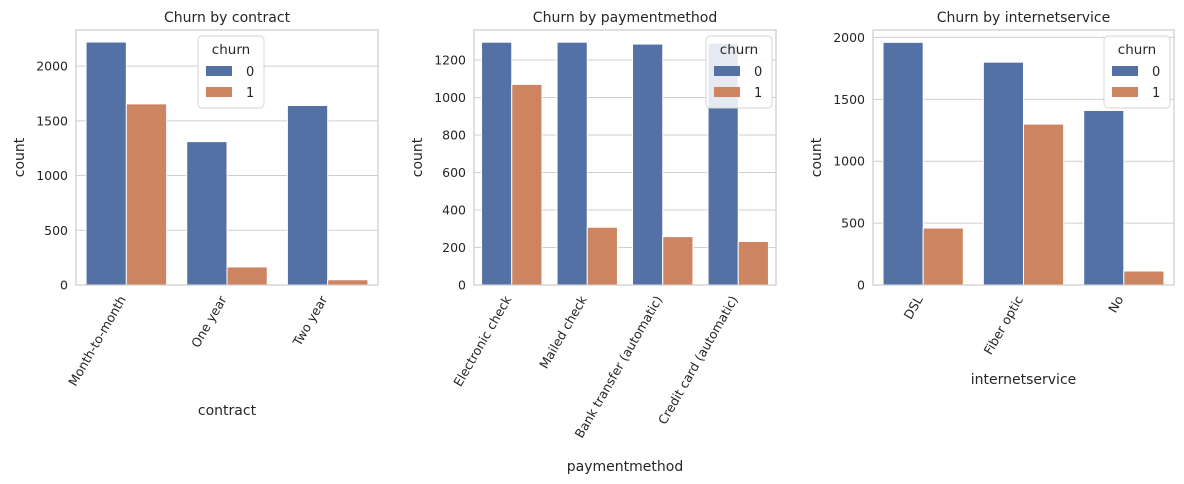 This screenshot has width=1184, height=484. Describe the element at coordinates (454, 247) in the screenshot. I see `y-tick-label: 200` at that location.